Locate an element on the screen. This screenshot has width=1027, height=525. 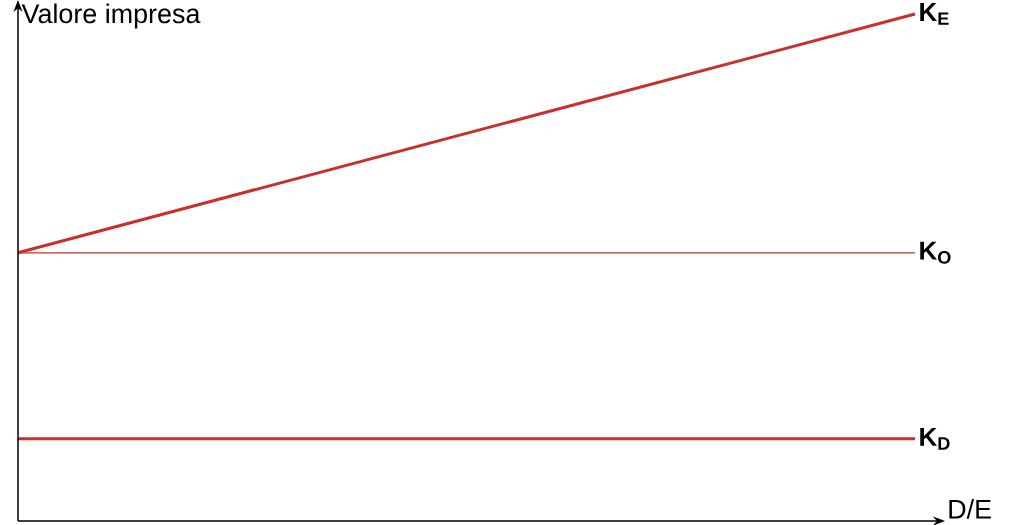
series-label: K$_{E}$ is located at coordinates (934, 14).